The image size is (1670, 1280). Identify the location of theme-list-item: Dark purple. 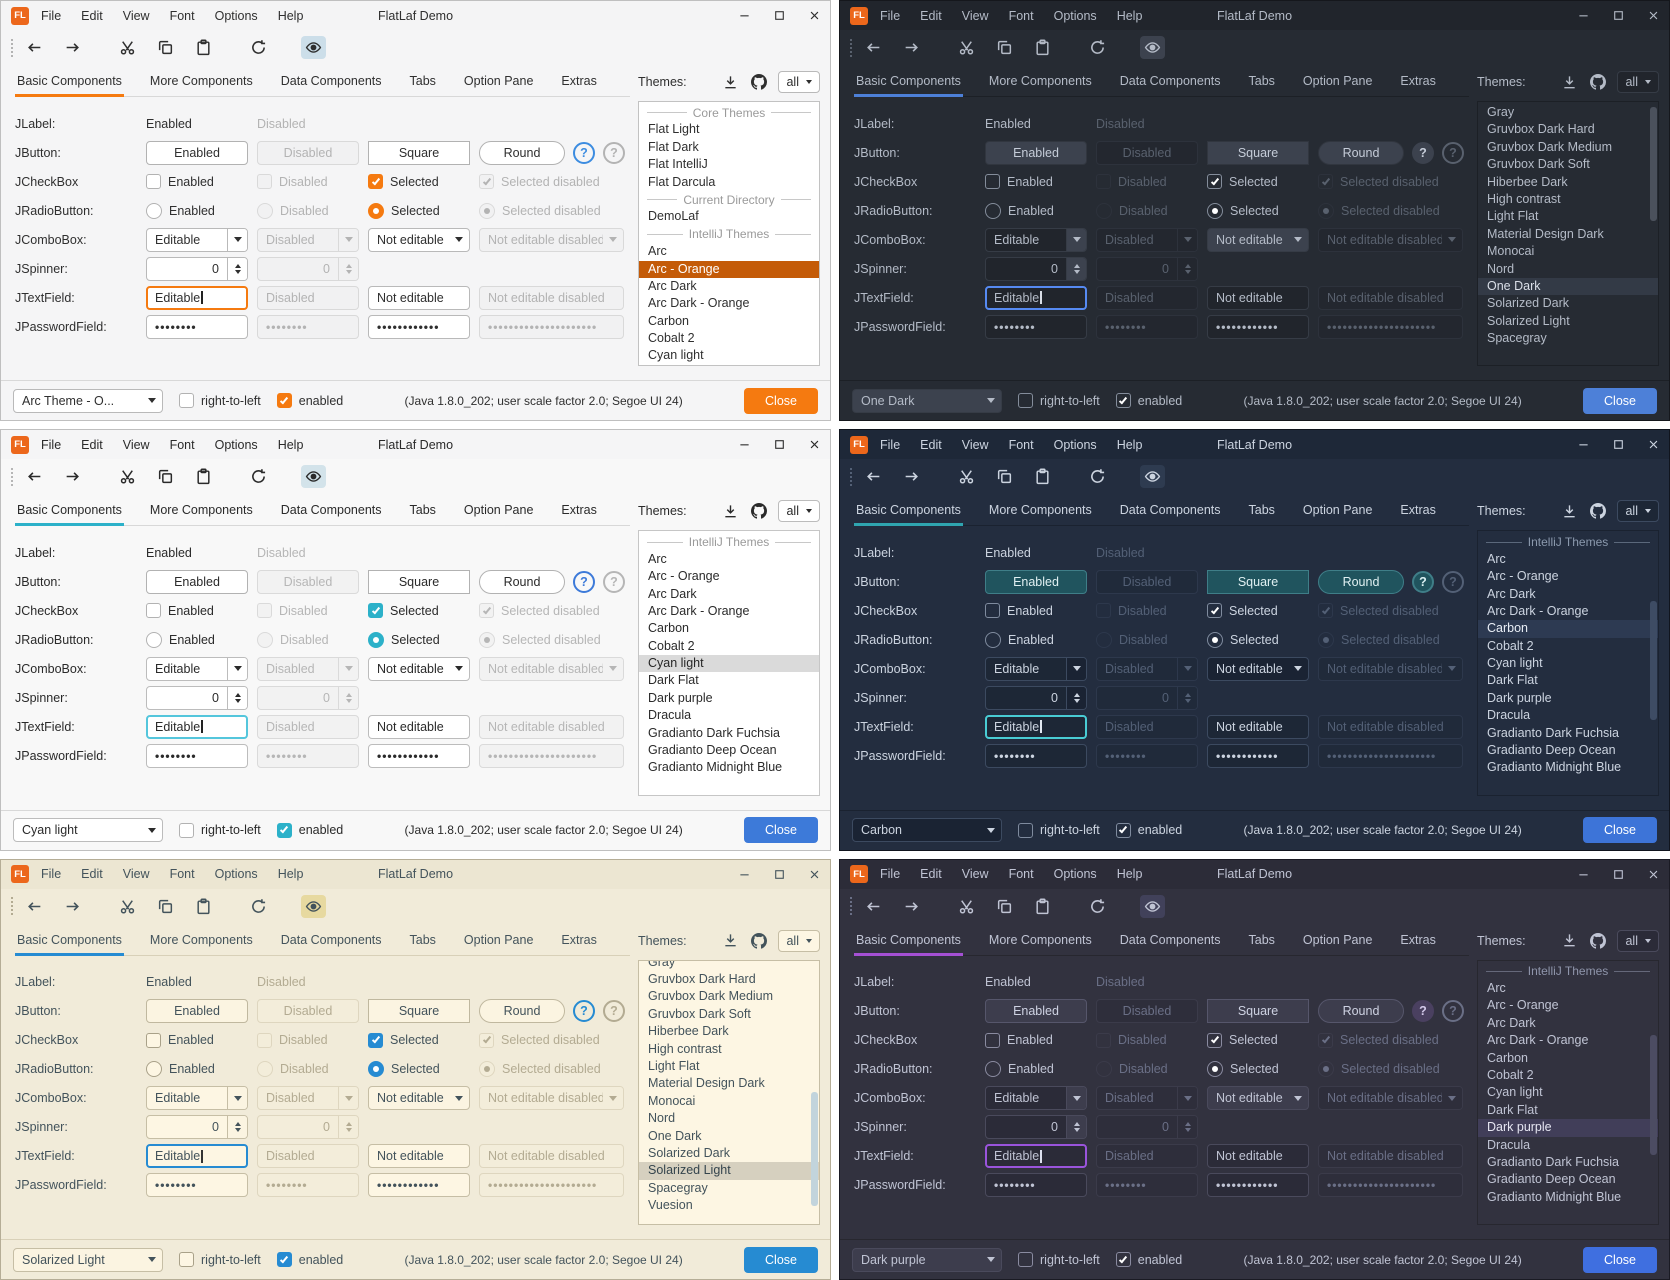
(680, 697).